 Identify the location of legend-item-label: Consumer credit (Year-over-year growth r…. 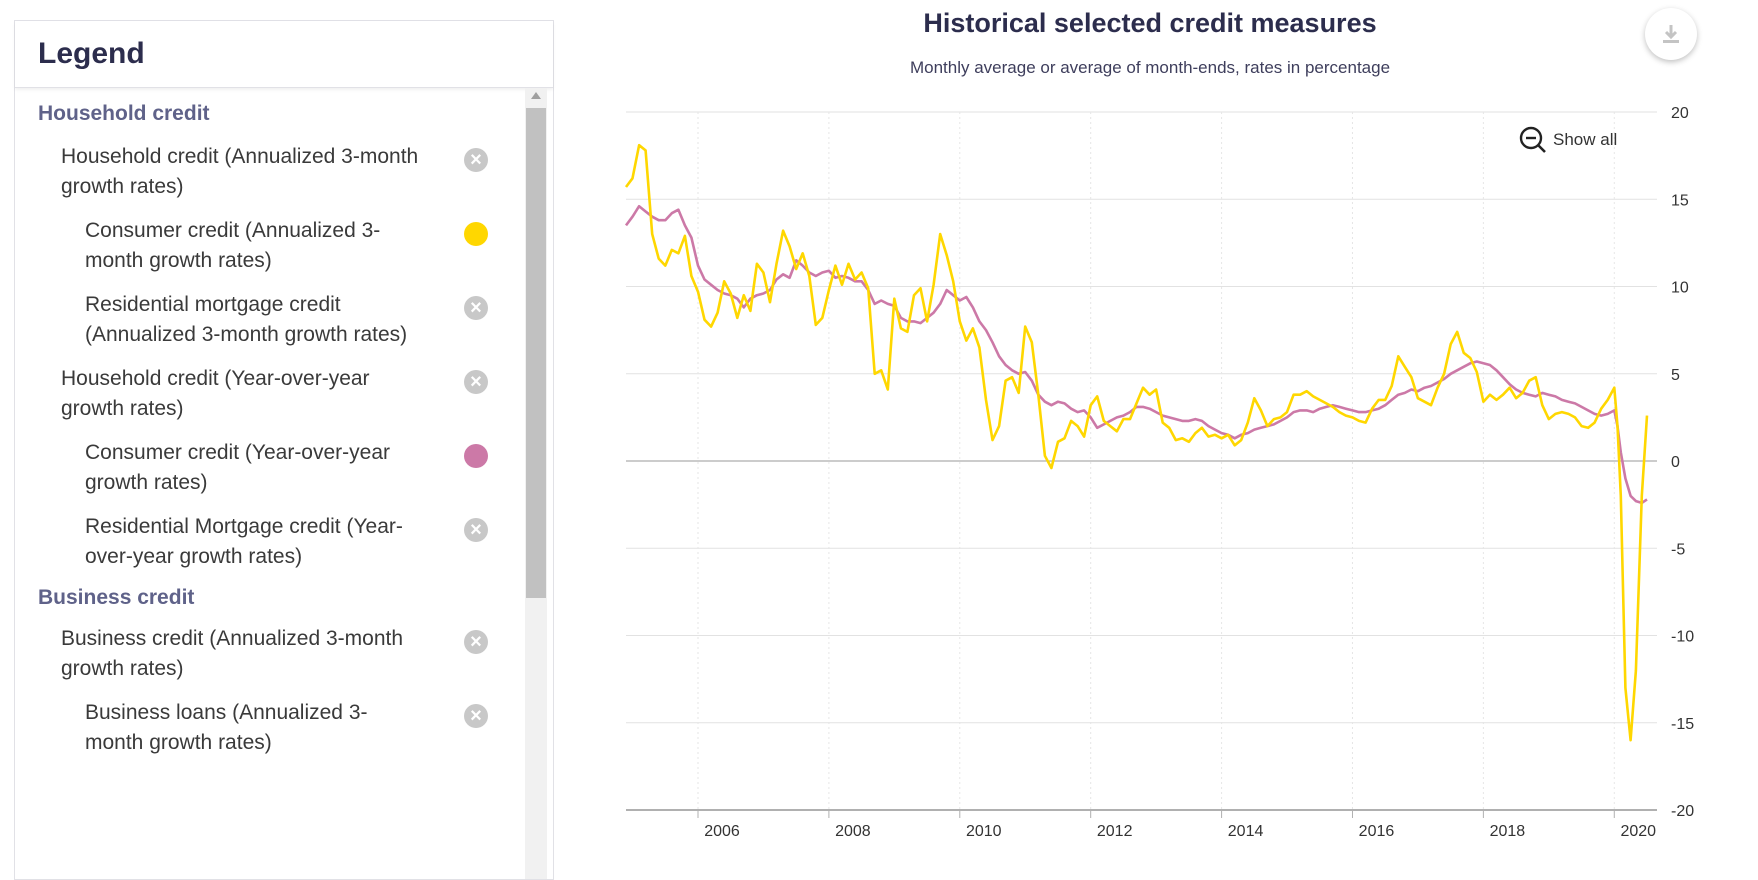
(238, 467).